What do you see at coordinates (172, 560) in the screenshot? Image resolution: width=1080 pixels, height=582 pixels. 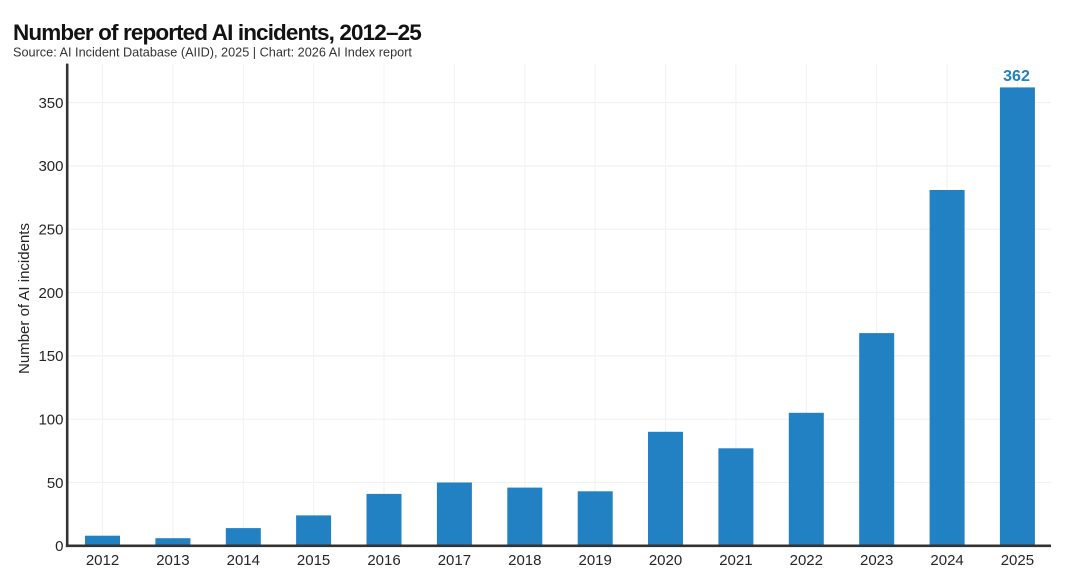 I see `svg-text: 2013` at bounding box center [172, 560].